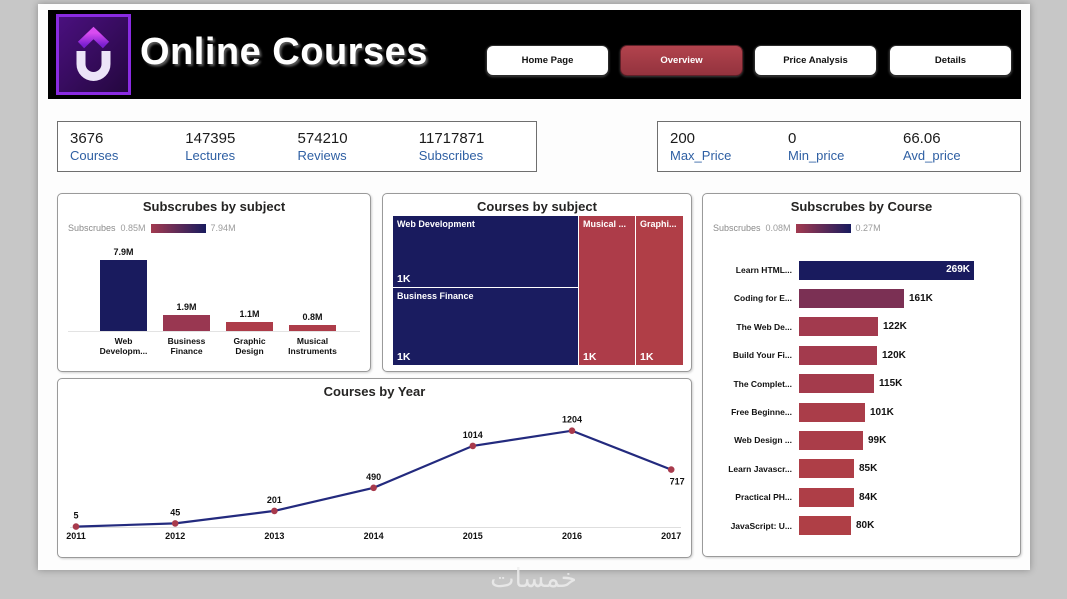  I want to click on kpi-courses: 3676 Courses, so click(127, 146).